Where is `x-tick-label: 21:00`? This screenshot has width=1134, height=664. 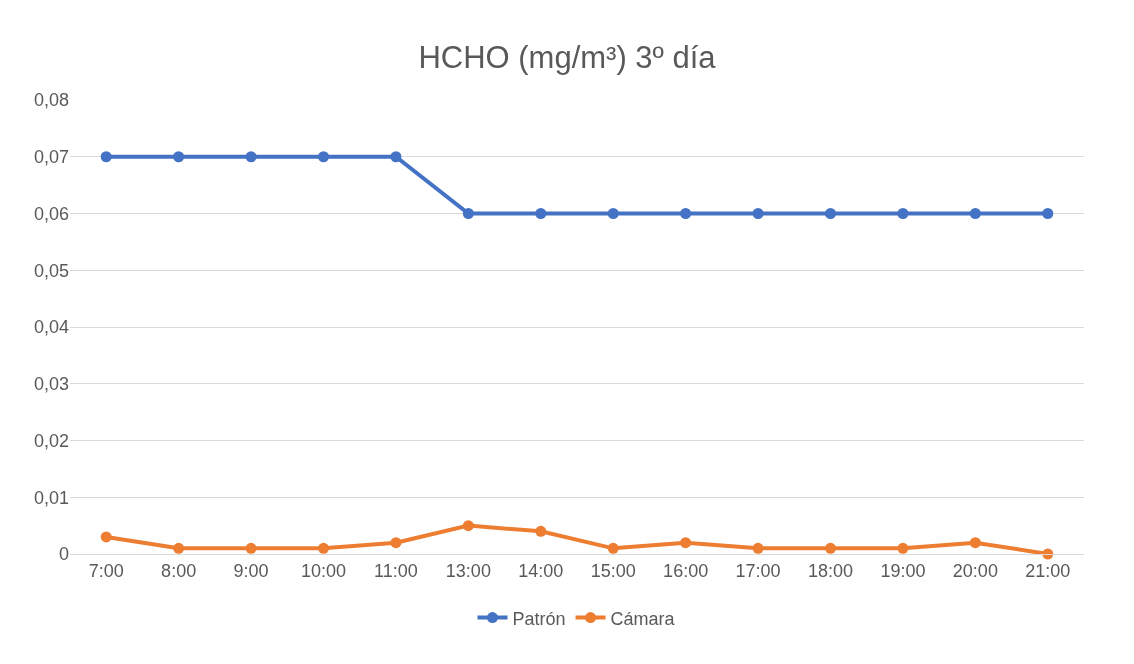
x-tick-label: 21:00 is located at coordinates (1048, 570).